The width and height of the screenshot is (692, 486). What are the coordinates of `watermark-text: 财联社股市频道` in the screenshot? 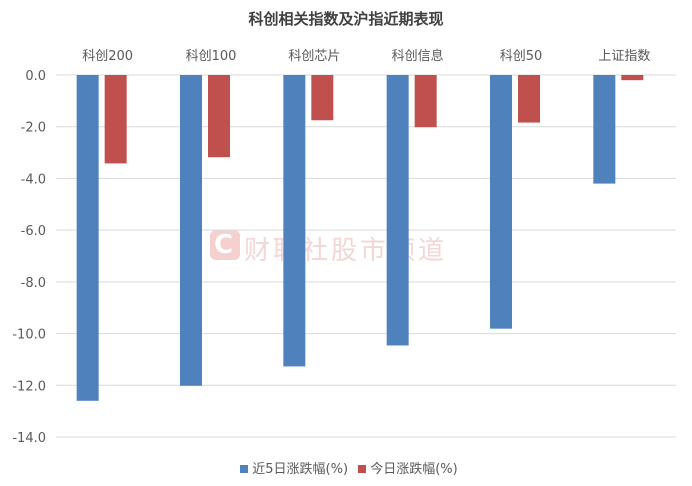 It's located at (346, 251).